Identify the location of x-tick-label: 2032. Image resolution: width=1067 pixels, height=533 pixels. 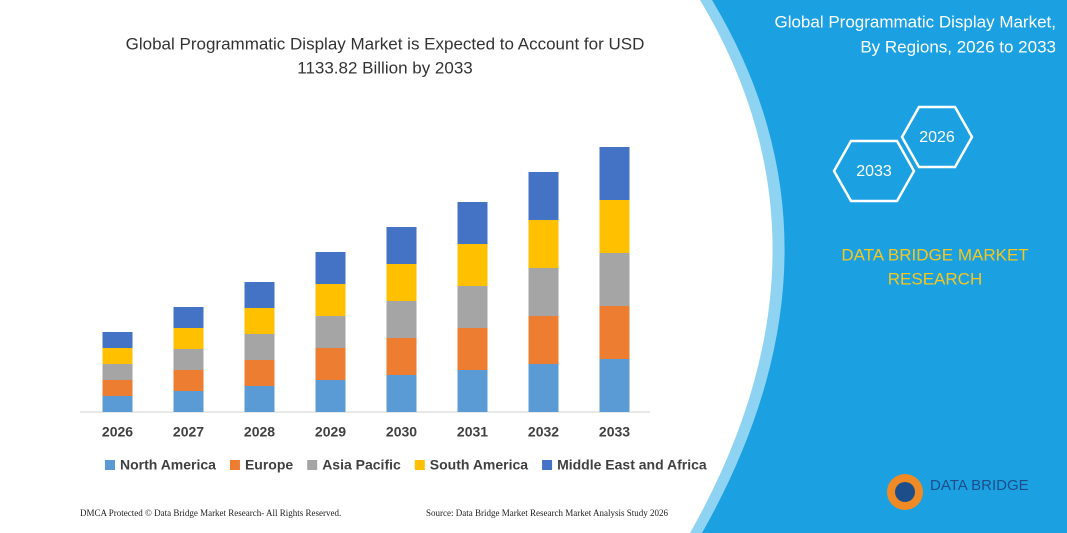
(543, 432).